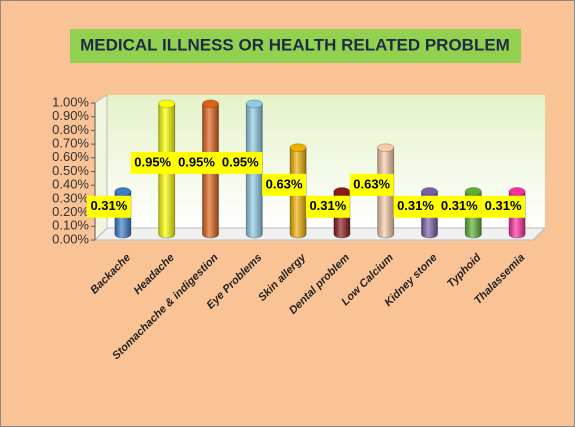  What do you see at coordinates (70, 197) in the screenshot?
I see `y-tick-label: 0.30%` at bounding box center [70, 197].